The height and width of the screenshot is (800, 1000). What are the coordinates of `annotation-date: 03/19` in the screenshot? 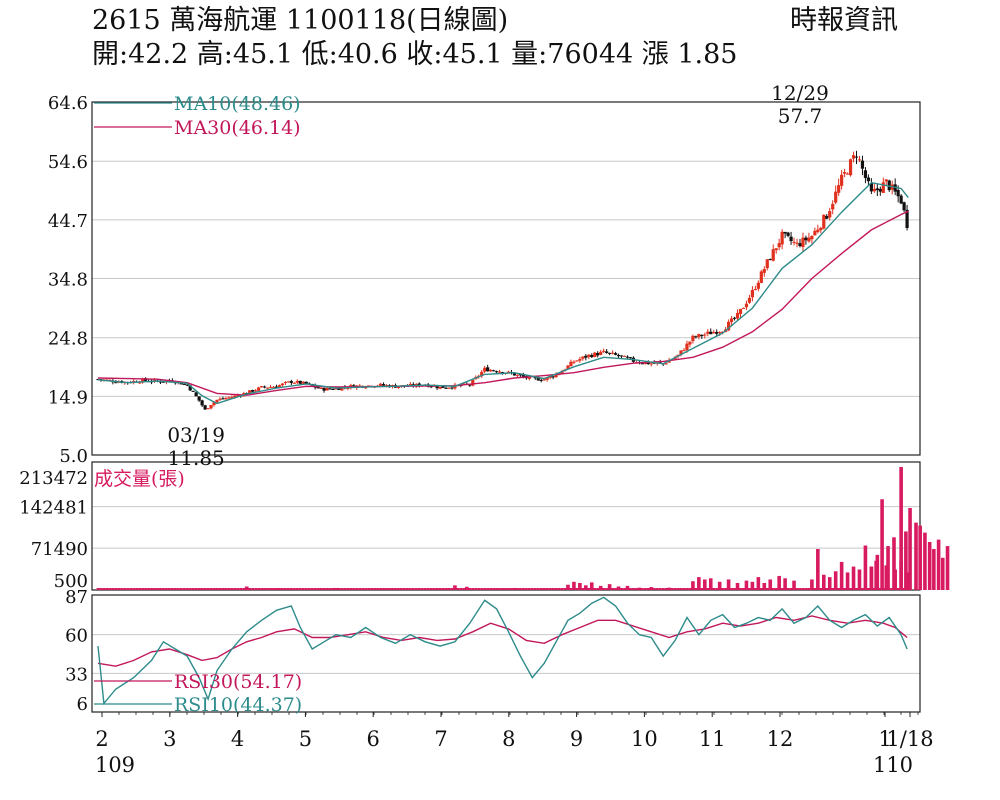 It's located at (196, 435).